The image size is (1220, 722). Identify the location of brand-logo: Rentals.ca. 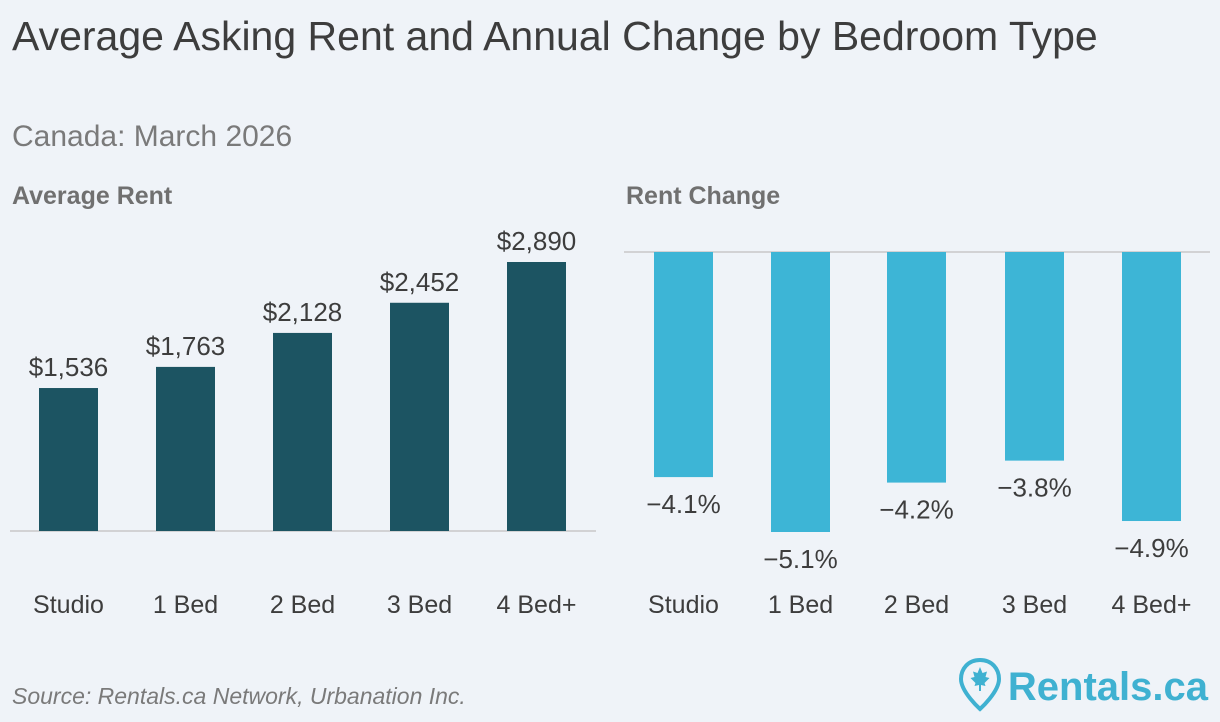
(1083, 687).